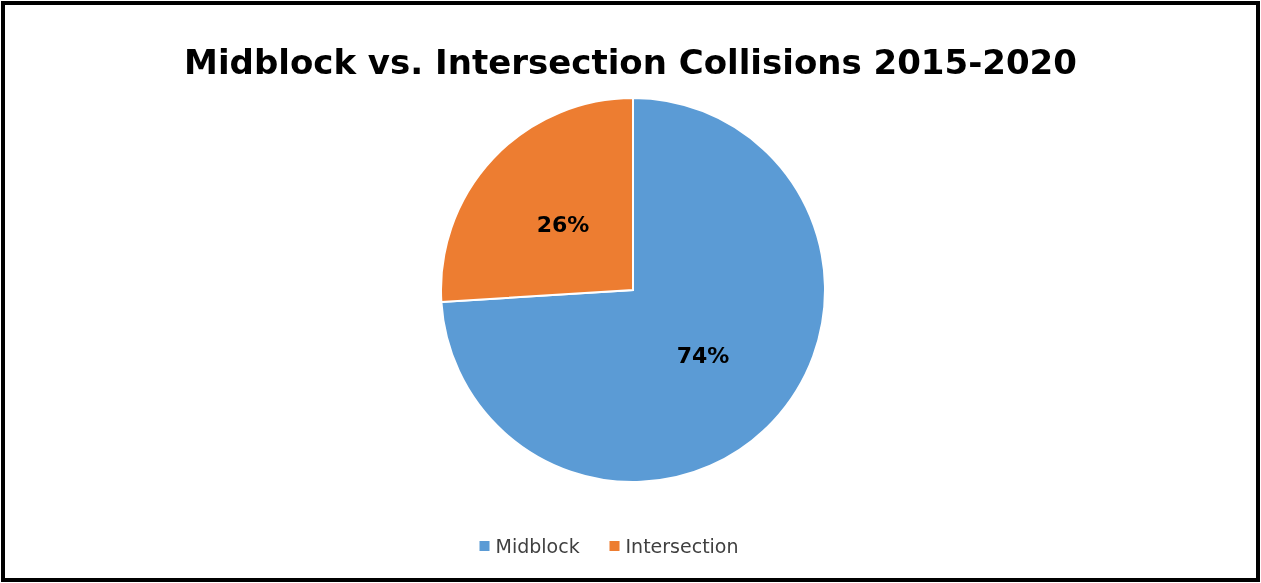  Describe the element at coordinates (630, 62) in the screenshot. I see `chart-title: Midblock vs. Intersection Collisions 2015-2020` at that location.